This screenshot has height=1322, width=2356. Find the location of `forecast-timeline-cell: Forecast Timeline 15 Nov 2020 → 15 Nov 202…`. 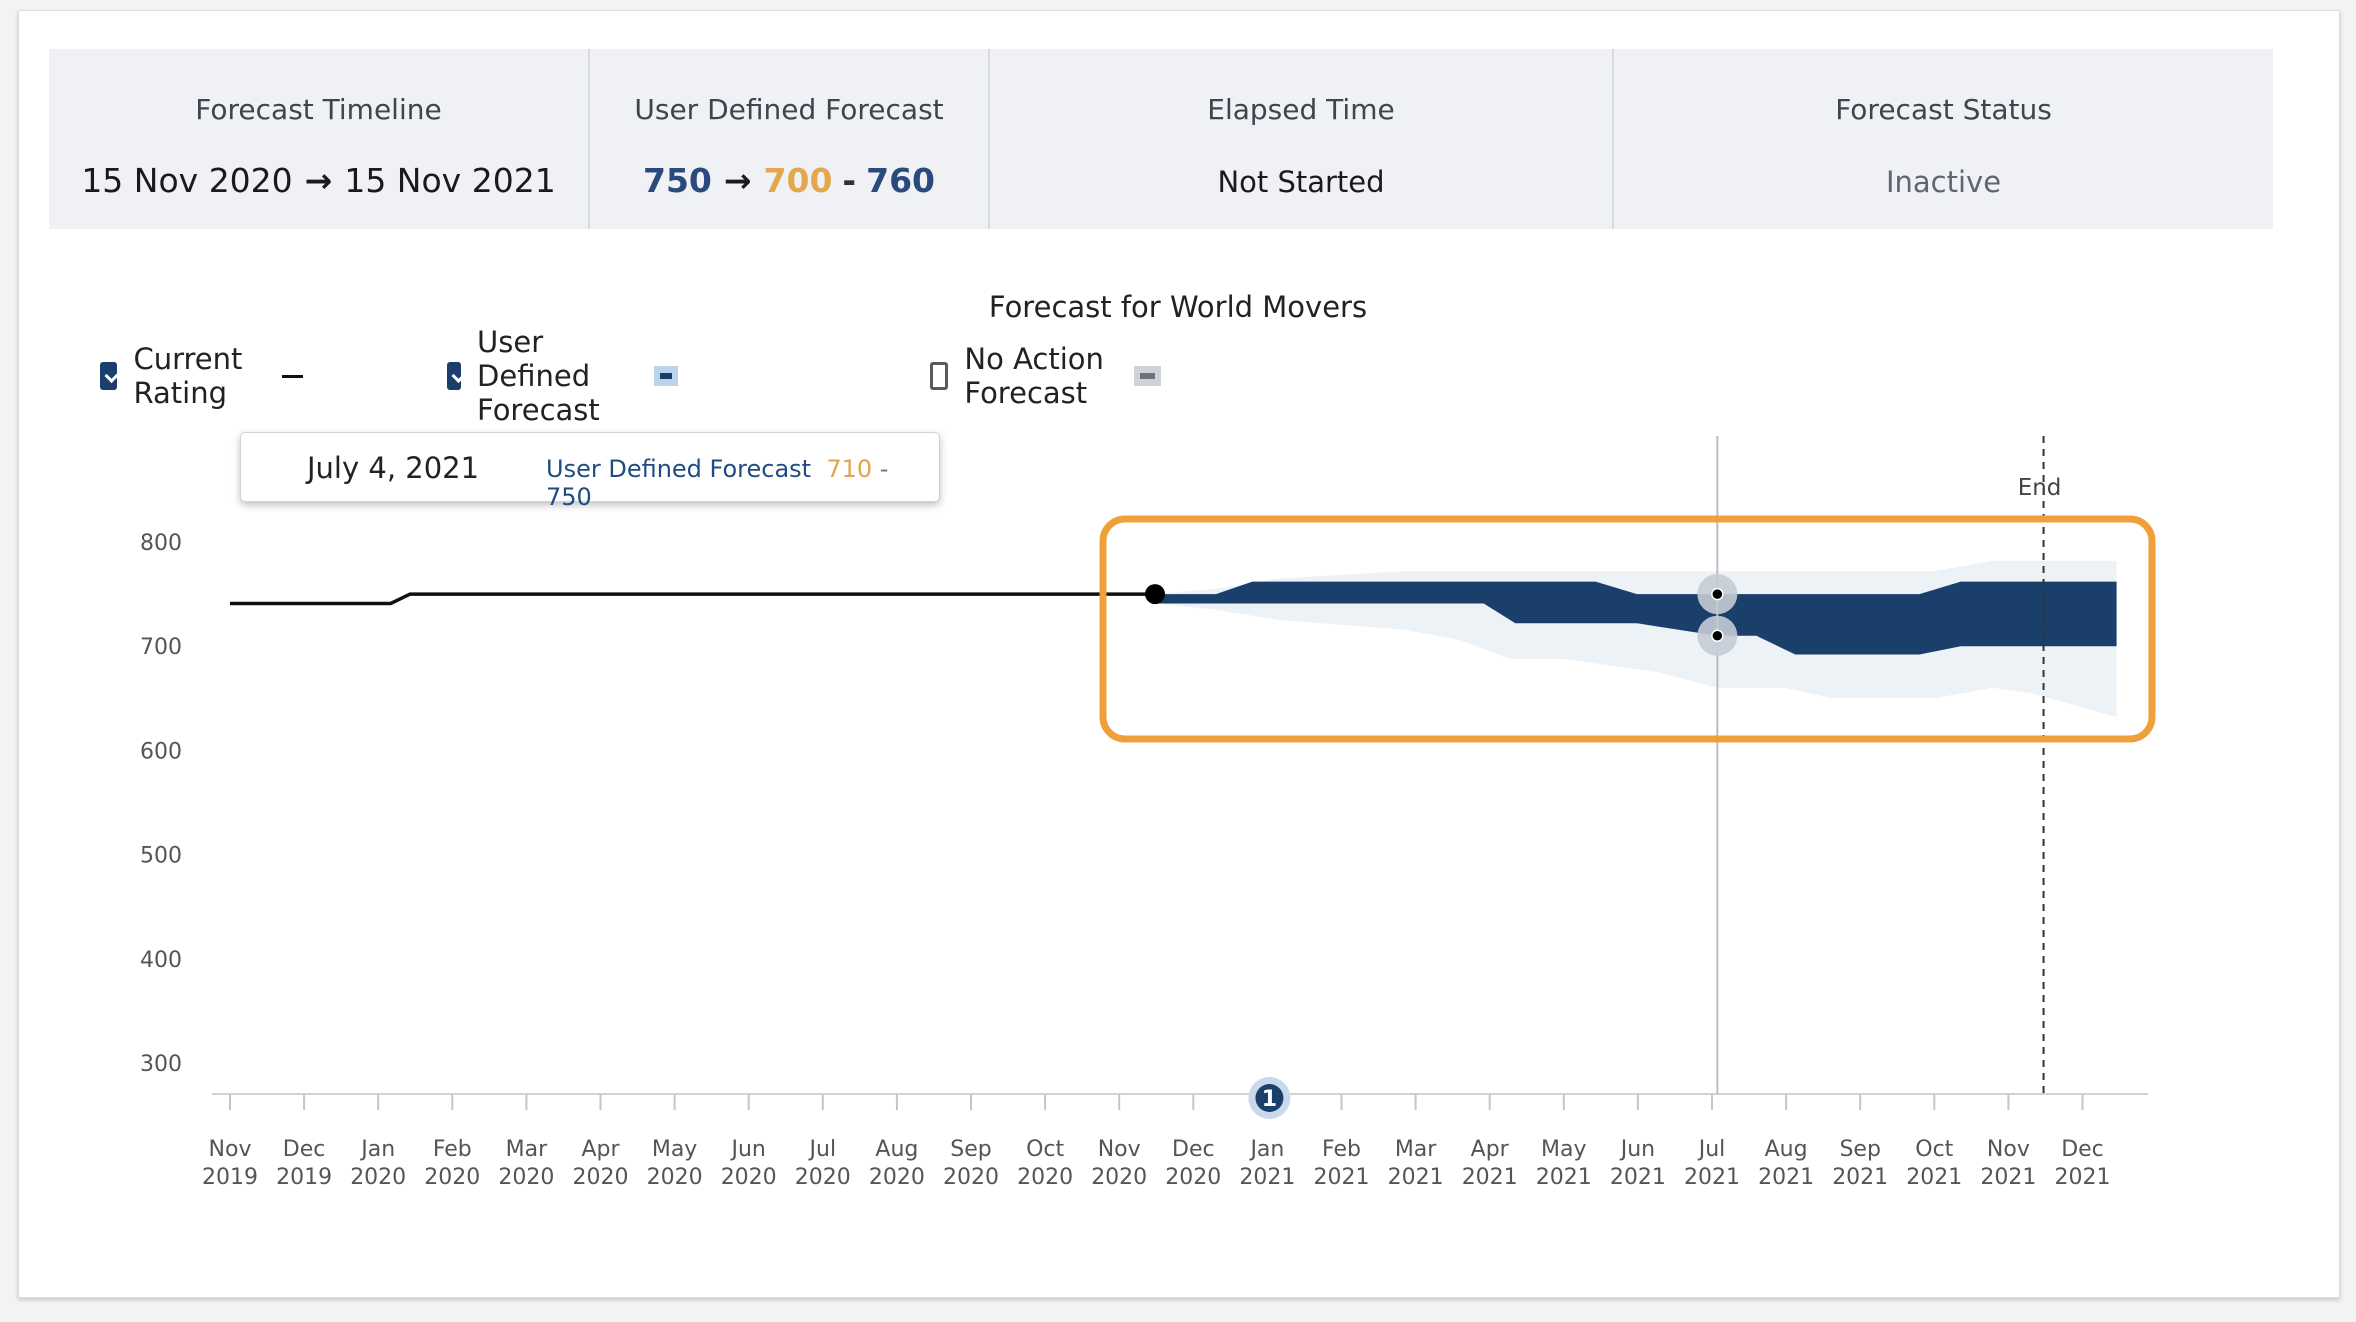

forecast-timeline-cell: Forecast Timeline 15 Nov 2020 → 15 Nov 202… is located at coordinates (319, 139).